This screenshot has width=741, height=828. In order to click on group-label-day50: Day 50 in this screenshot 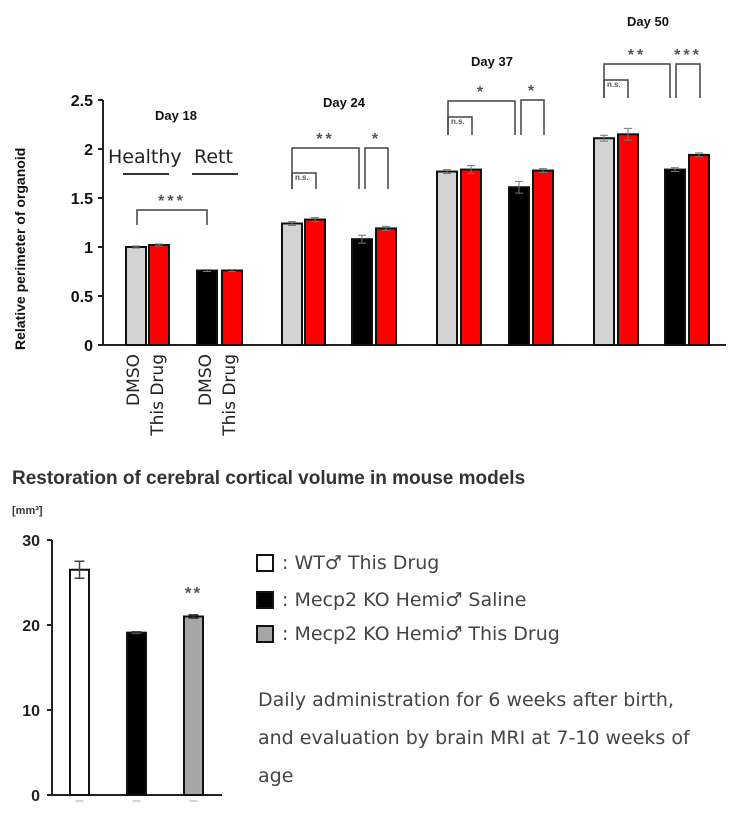, I will do `click(648, 21)`.